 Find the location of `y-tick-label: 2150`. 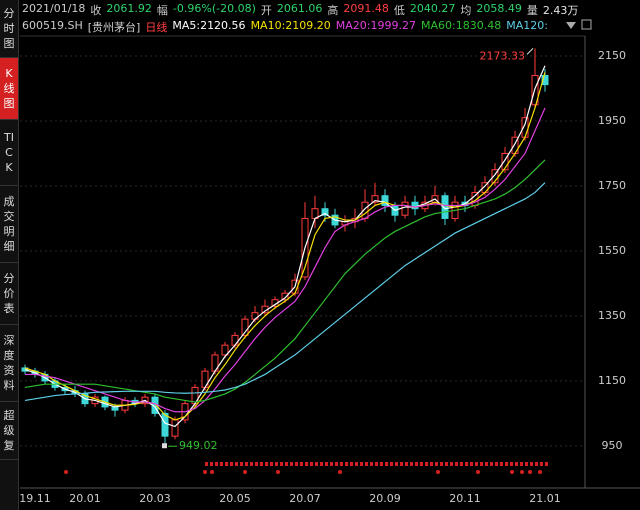

y-tick-label: 2150 is located at coordinates (612, 55).